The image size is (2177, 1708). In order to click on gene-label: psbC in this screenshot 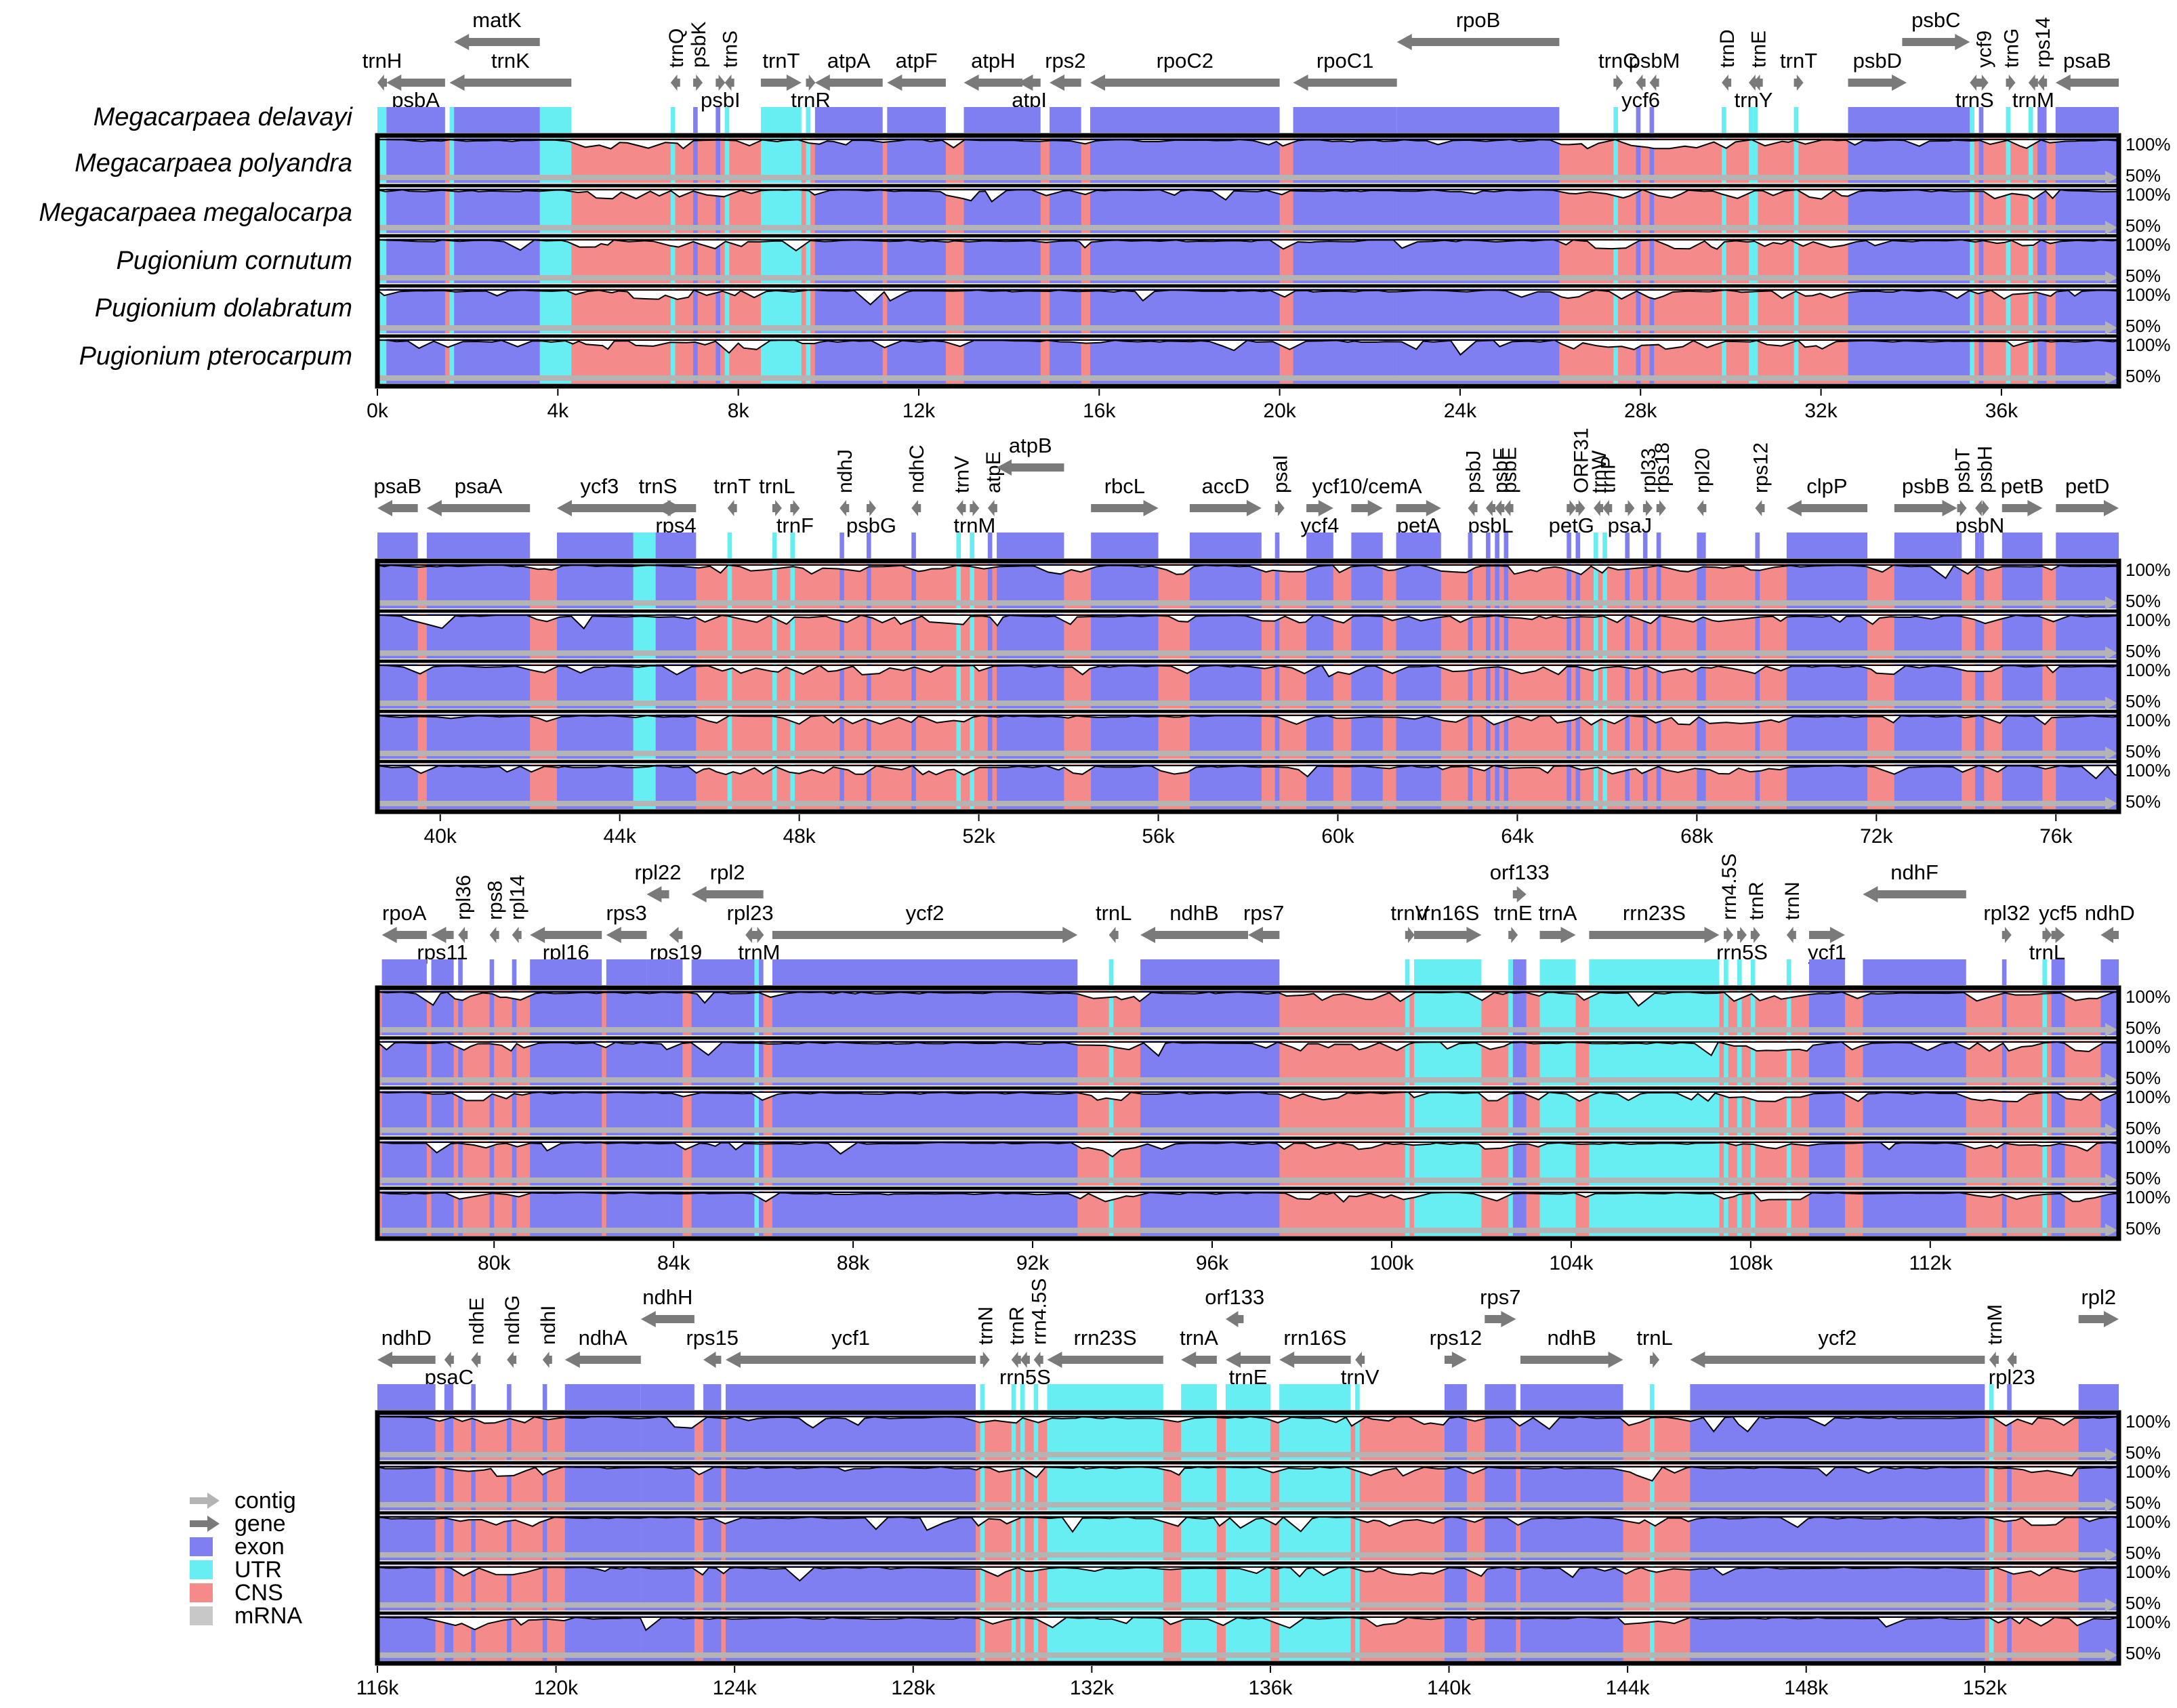, I will do `click(1935, 20)`.